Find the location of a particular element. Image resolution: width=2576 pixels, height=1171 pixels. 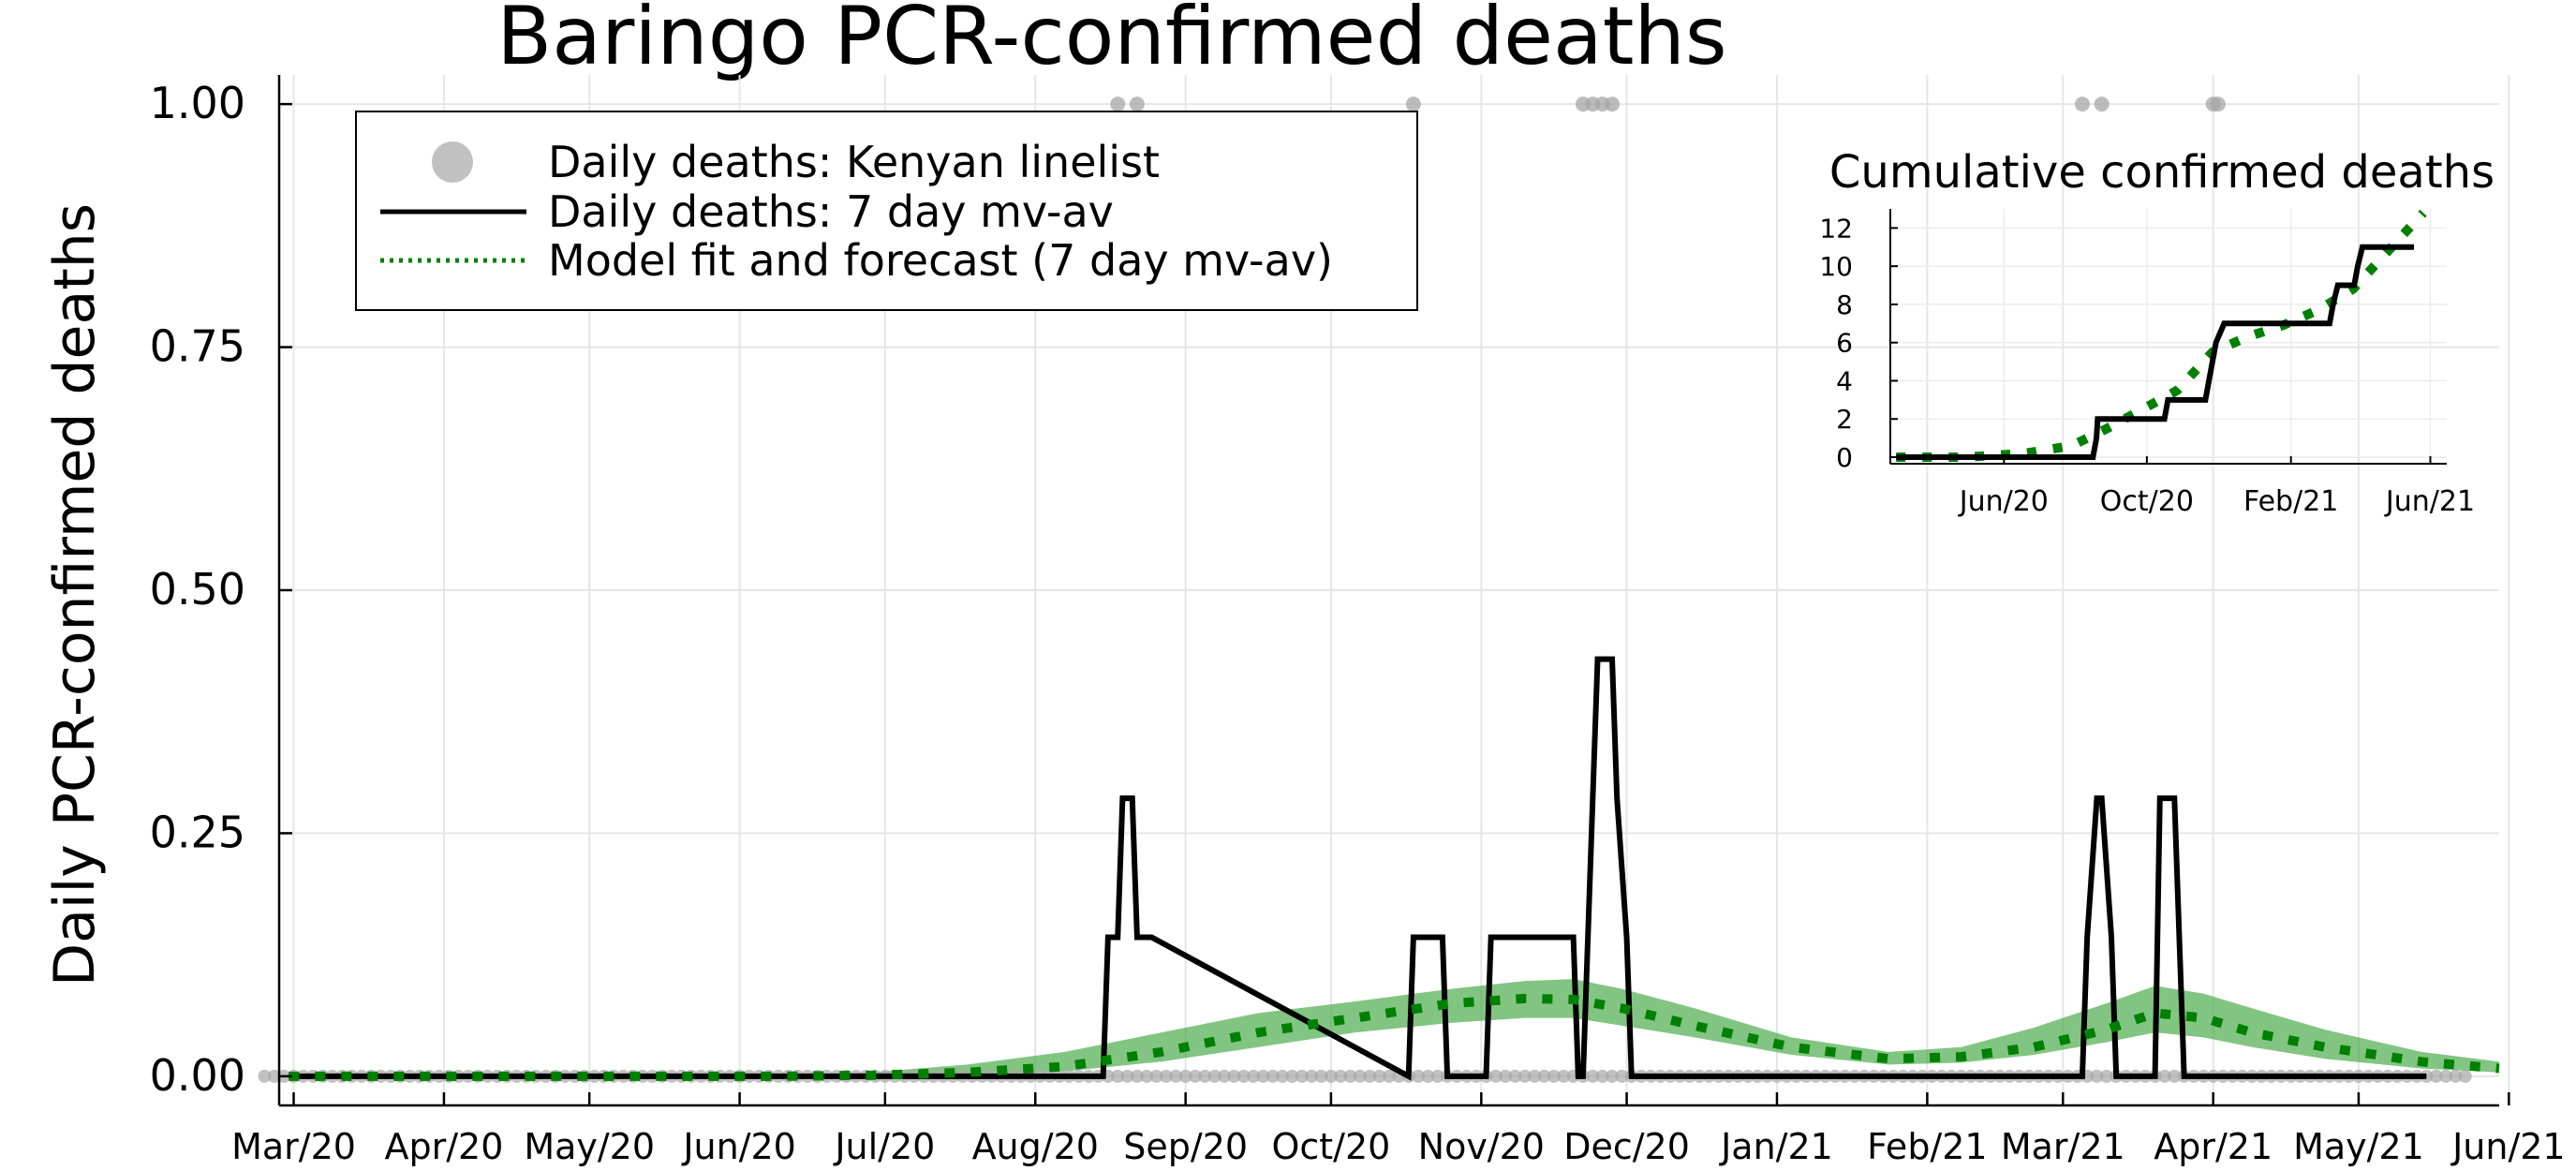

y-tick-label: 0.50 is located at coordinates (198, 589).